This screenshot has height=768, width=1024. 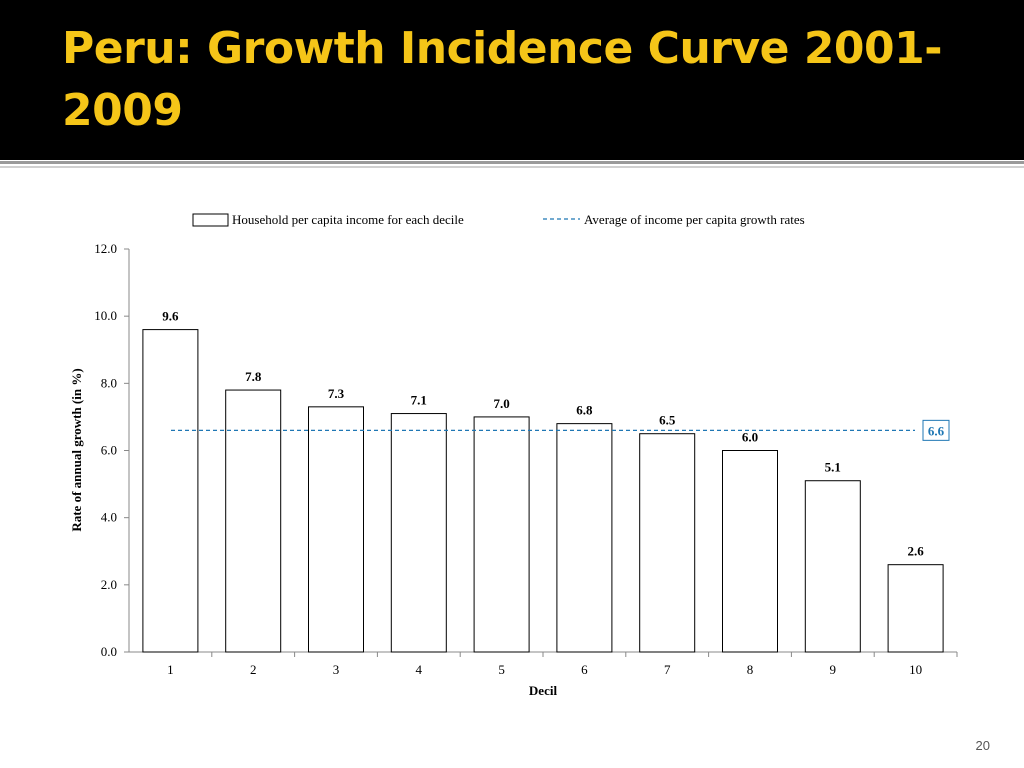 What do you see at coordinates (109, 382) in the screenshot?
I see `y-tick-label: 8.0` at bounding box center [109, 382].